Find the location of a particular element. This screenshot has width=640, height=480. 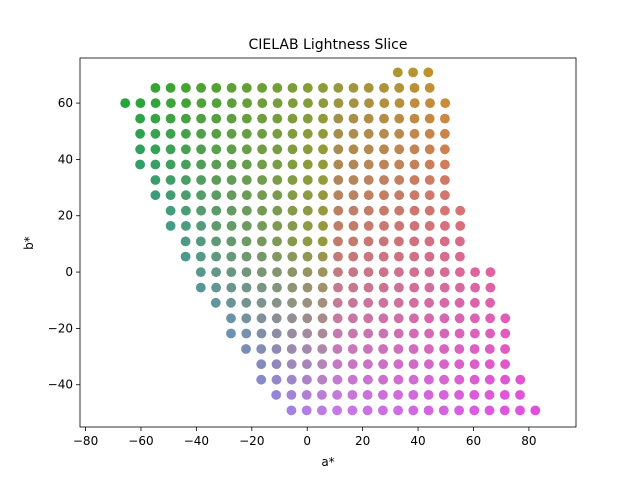

y-tick-label: 0 is located at coordinates (69, 272).